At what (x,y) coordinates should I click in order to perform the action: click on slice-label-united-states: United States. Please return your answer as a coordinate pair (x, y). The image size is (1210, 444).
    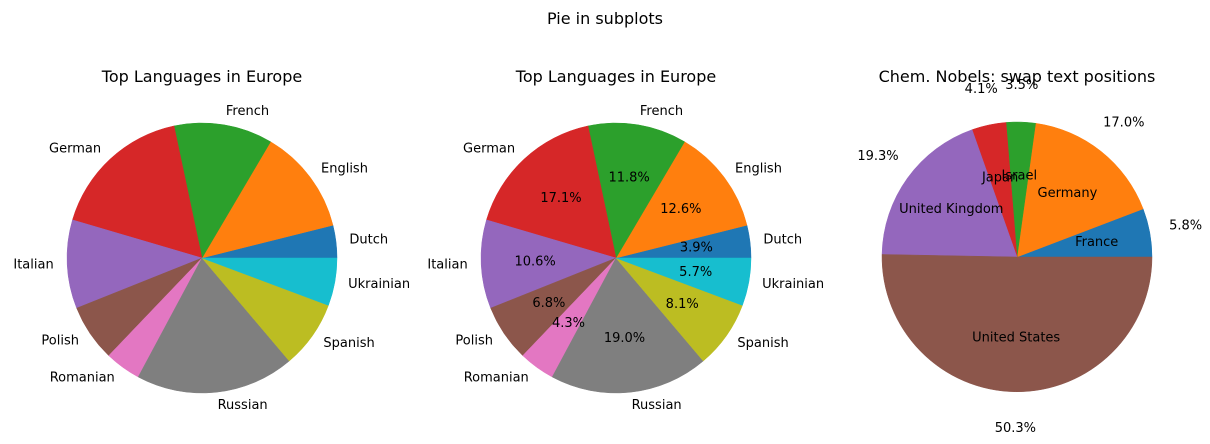
    Looking at the image, I should click on (1016, 338).